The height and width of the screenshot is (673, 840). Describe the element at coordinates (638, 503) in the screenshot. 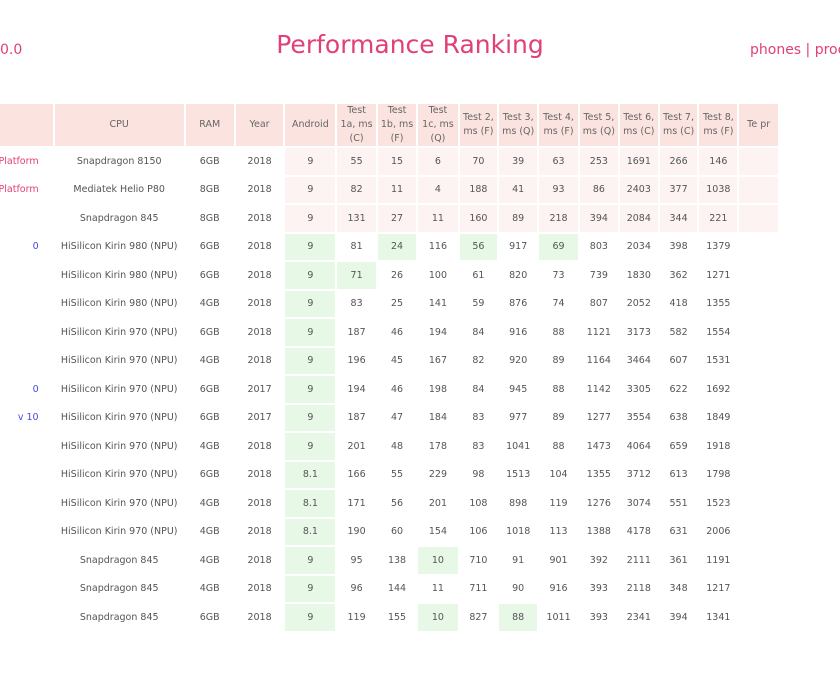

I see `data-cell: 3074` at that location.